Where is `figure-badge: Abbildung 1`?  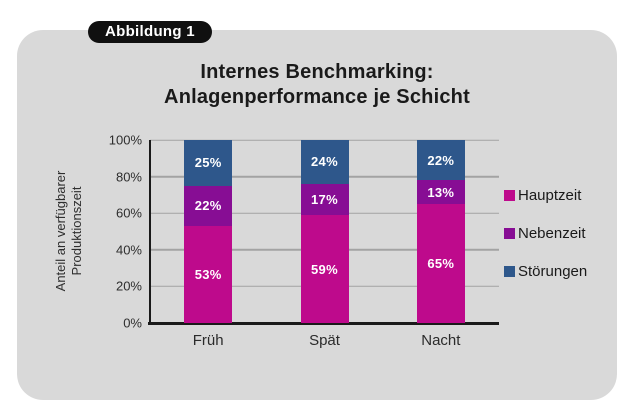 figure-badge: Abbildung 1 is located at coordinates (150, 32).